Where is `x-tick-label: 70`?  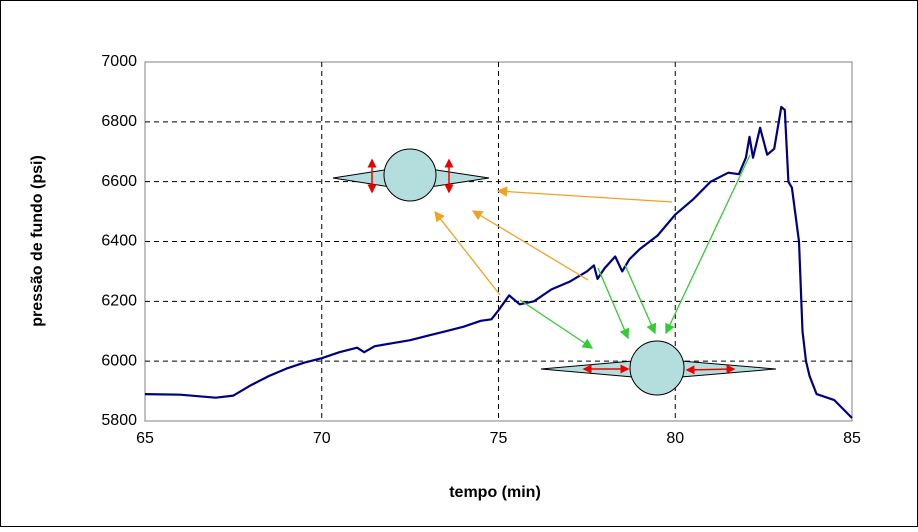
x-tick-label: 70 is located at coordinates (322, 438).